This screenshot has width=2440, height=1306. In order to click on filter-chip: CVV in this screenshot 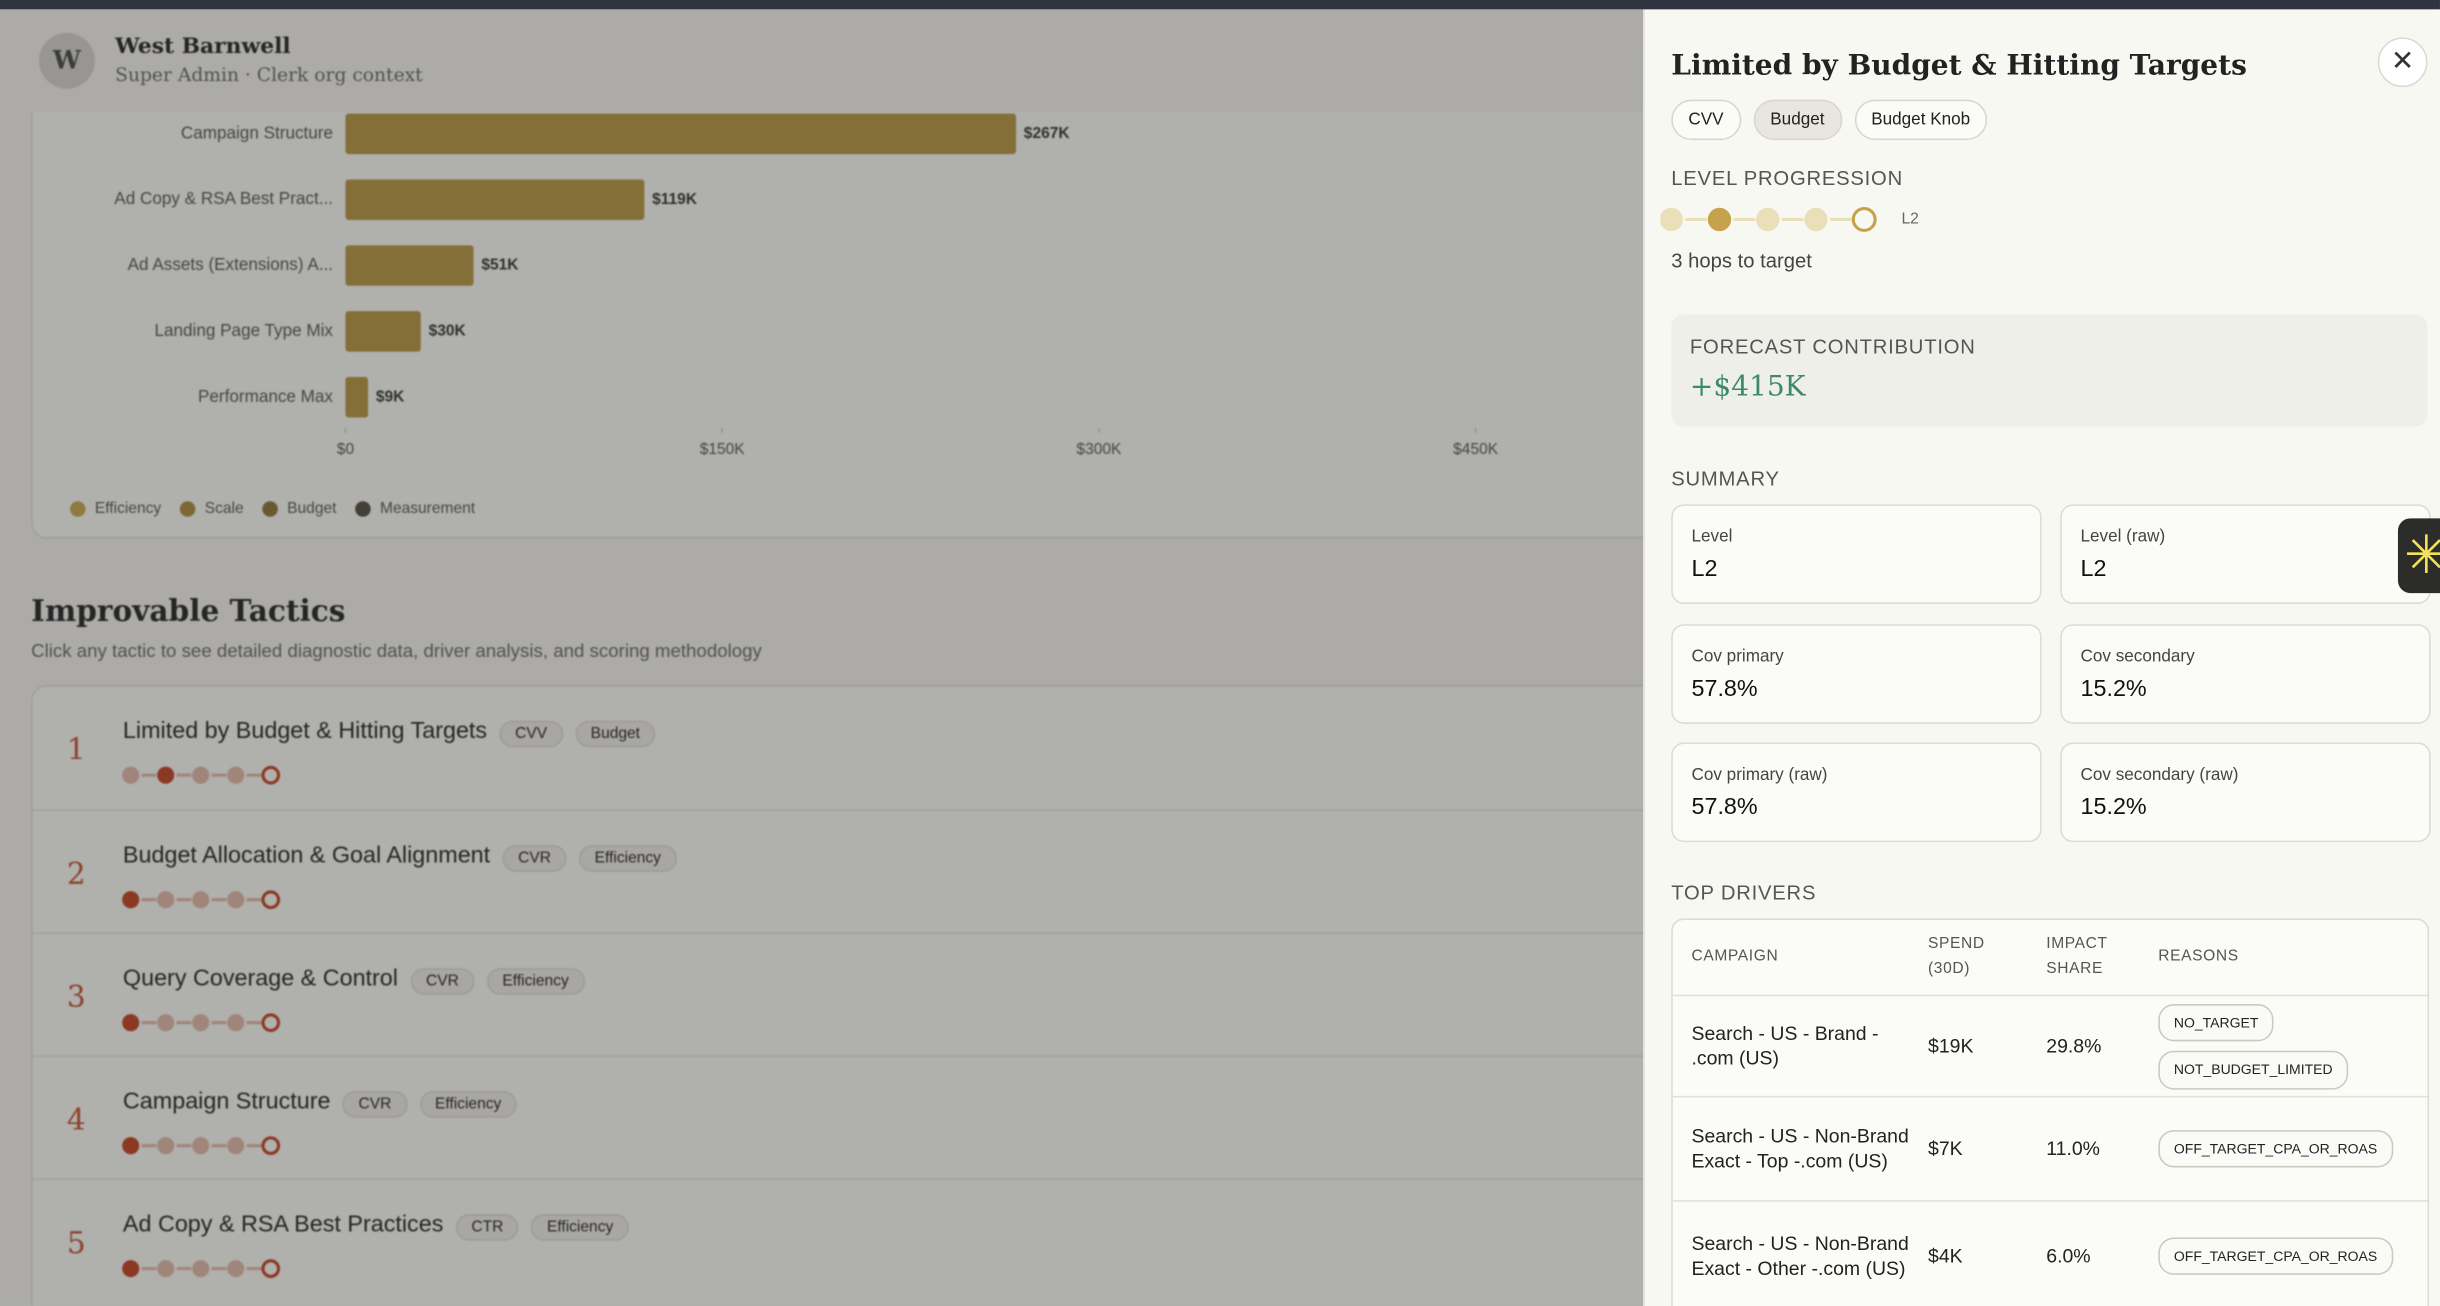, I will do `click(1706, 120)`.